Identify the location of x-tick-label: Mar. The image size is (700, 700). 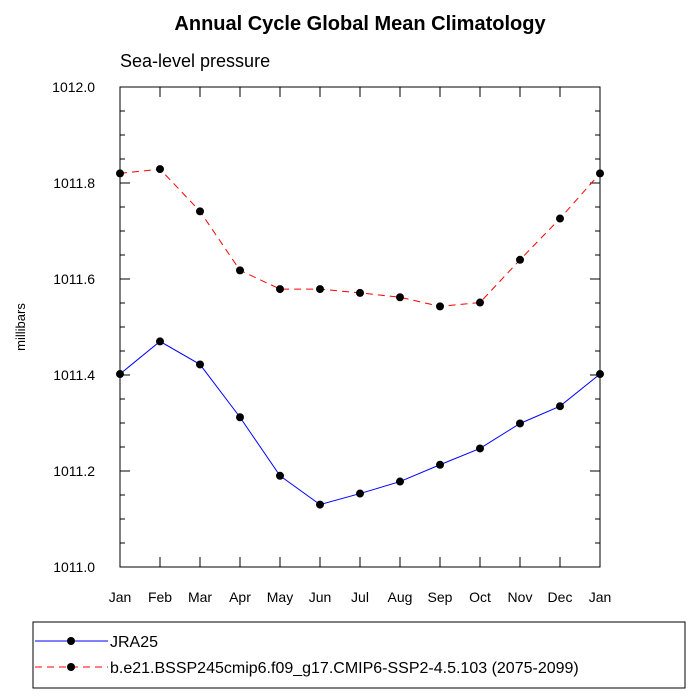
(200, 597).